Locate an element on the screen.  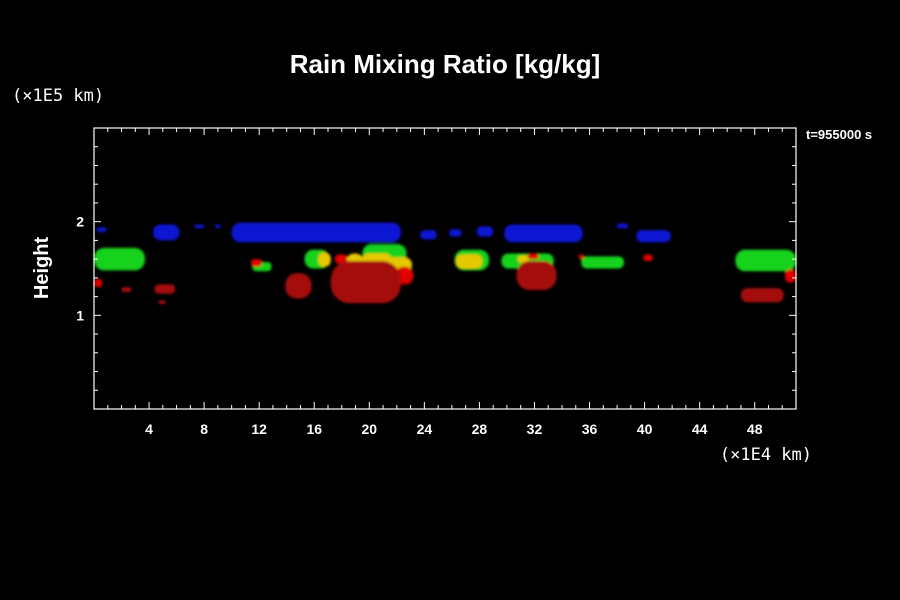
y-unit-label: (×1E5 km) is located at coordinates (58, 96).